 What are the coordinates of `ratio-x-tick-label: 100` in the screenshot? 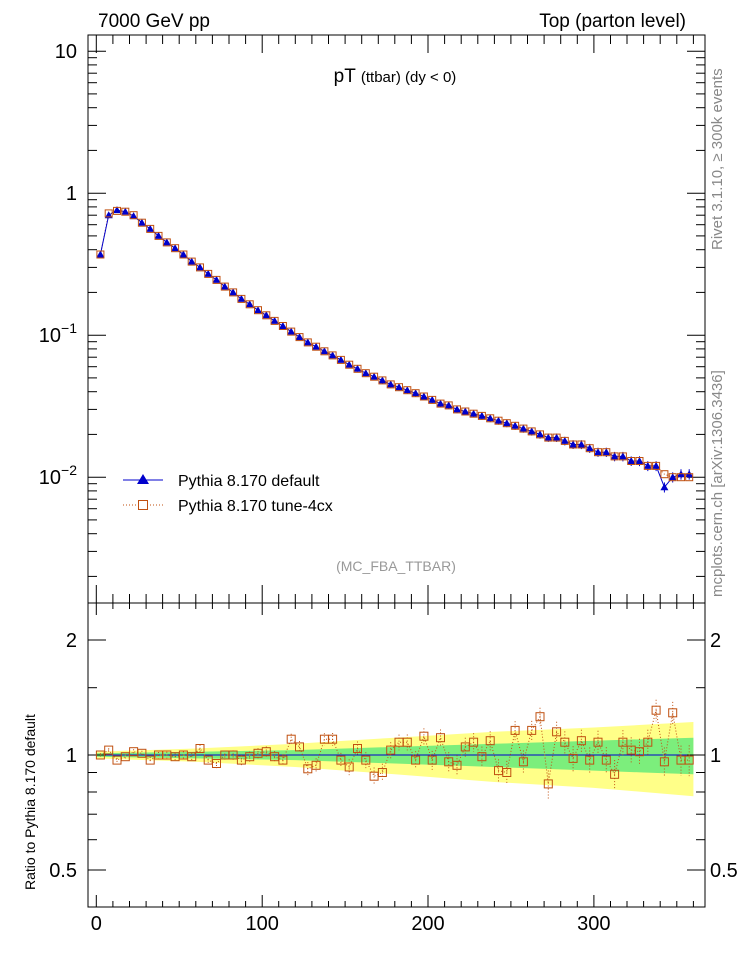 It's located at (261, 924).